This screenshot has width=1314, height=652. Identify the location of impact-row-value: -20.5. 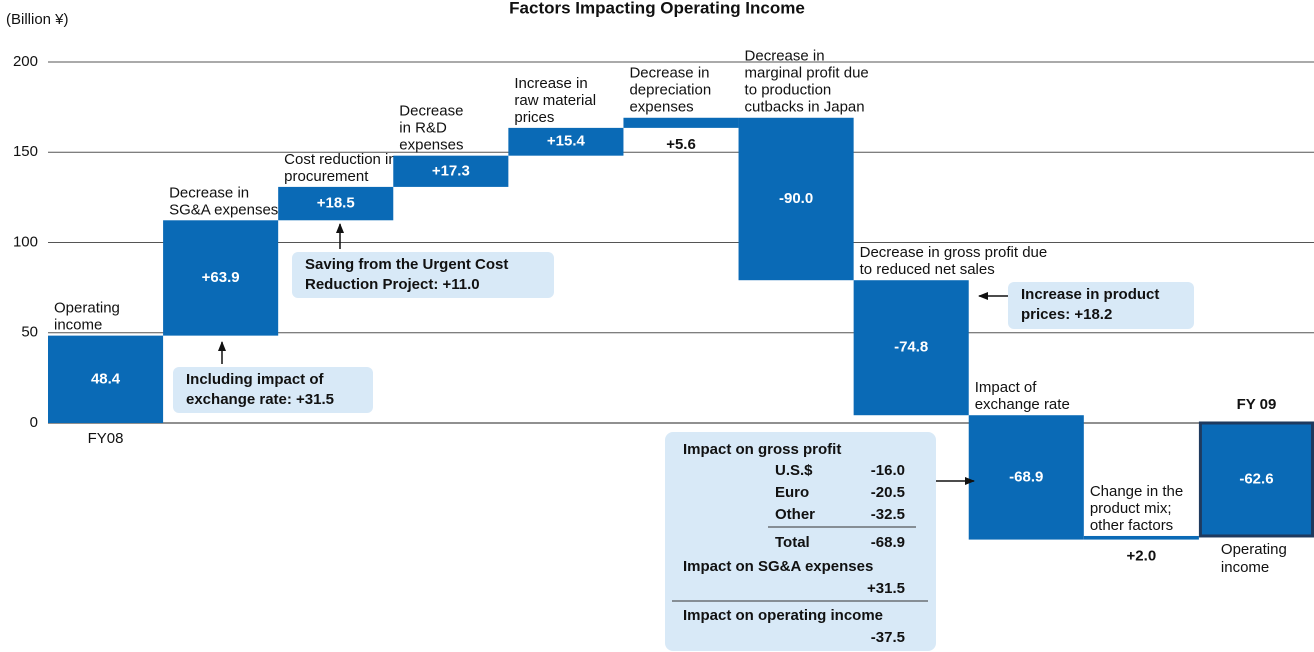
(888, 492).